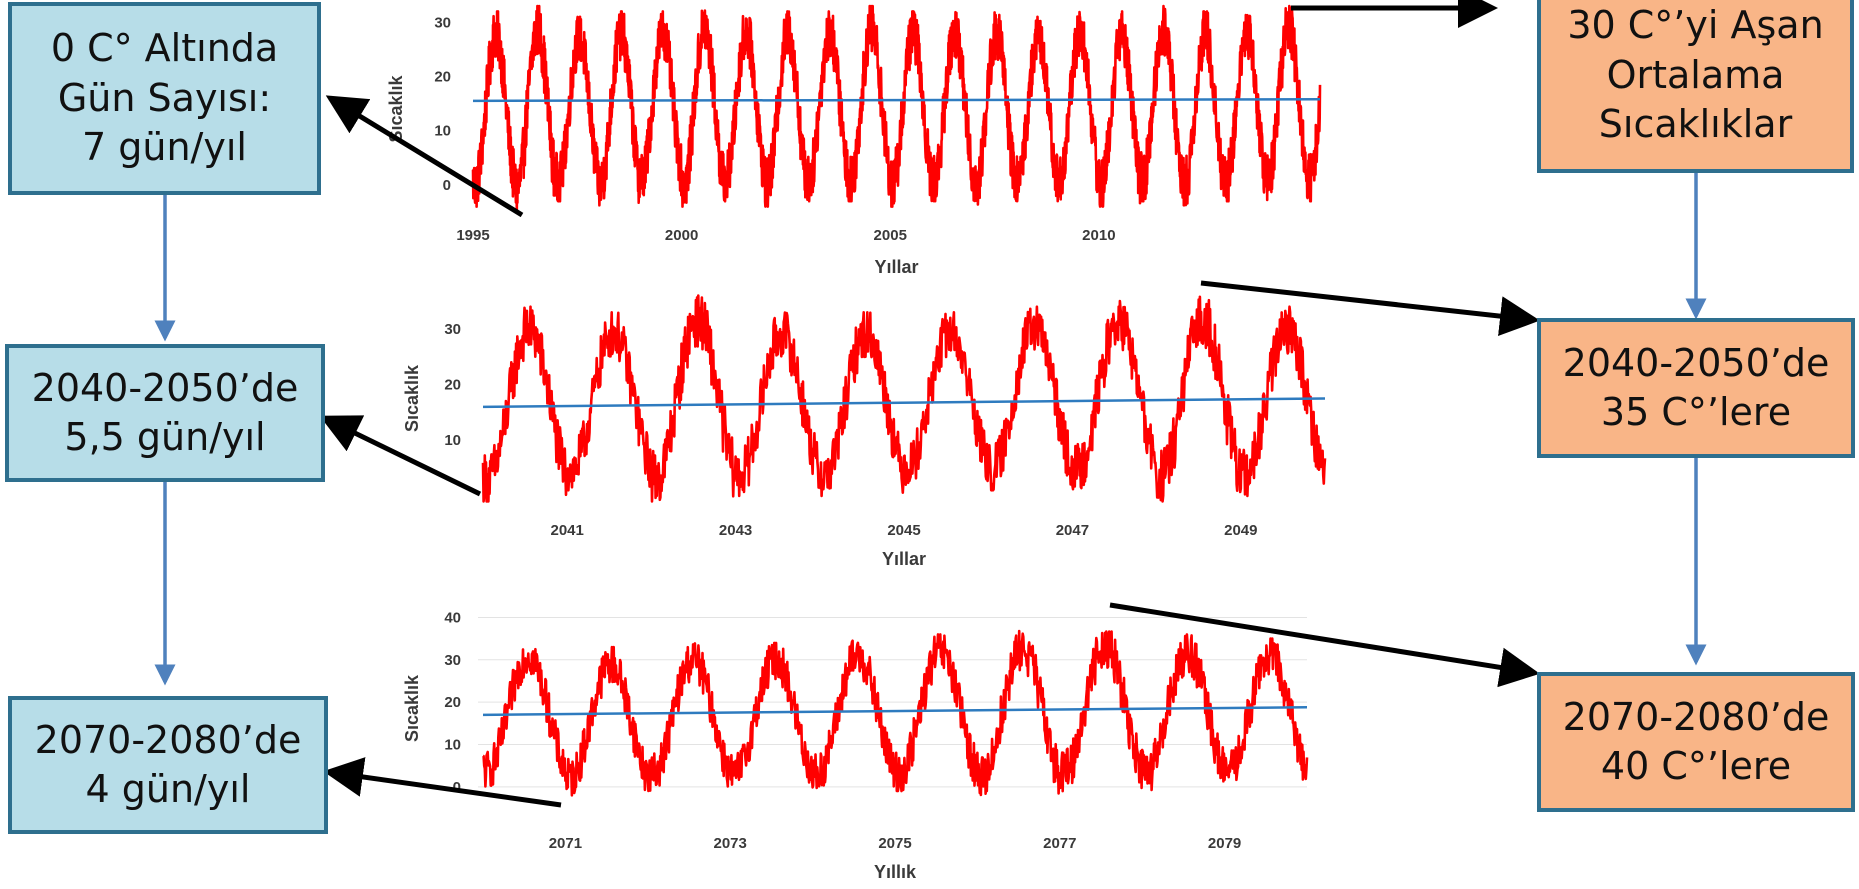 The height and width of the screenshot is (889, 1859). I want to click on x-tick-label: 2071, so click(565, 843).